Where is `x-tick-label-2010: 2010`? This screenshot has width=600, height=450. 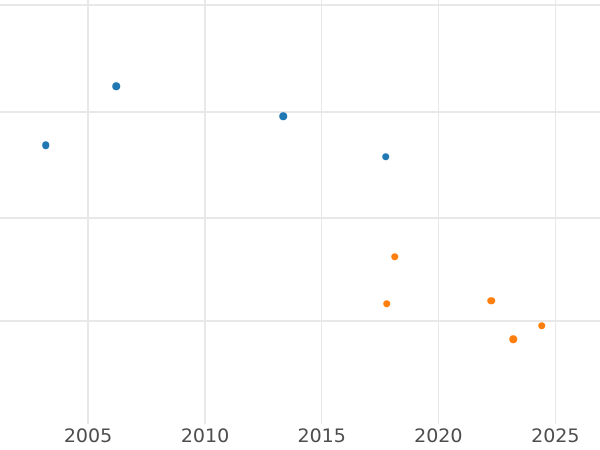 x-tick-label-2010: 2010 is located at coordinates (205, 436).